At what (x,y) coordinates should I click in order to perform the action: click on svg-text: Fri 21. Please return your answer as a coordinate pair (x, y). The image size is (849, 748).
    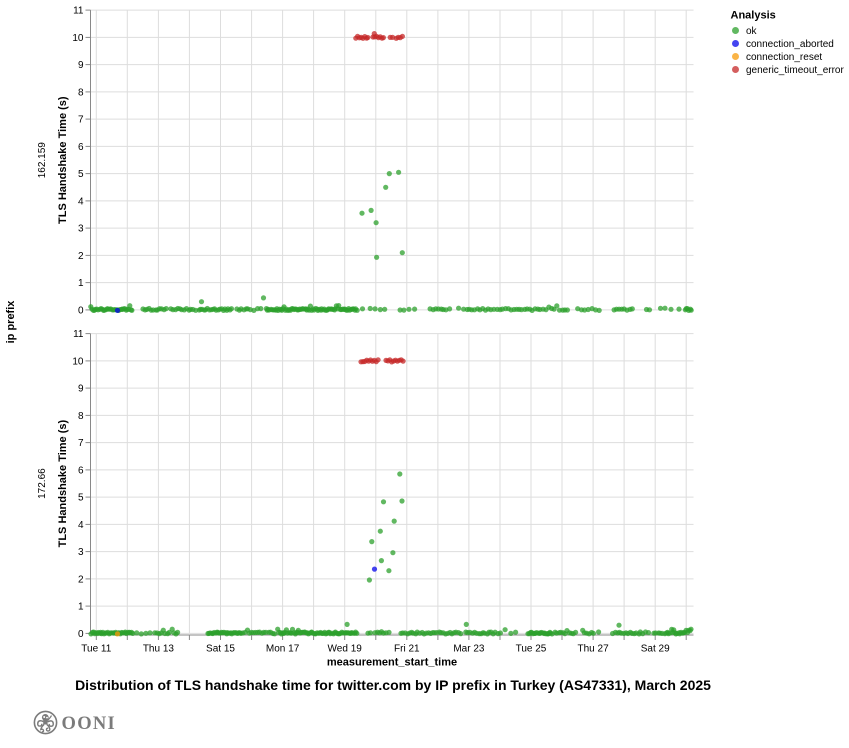
    Looking at the image, I should click on (407, 649).